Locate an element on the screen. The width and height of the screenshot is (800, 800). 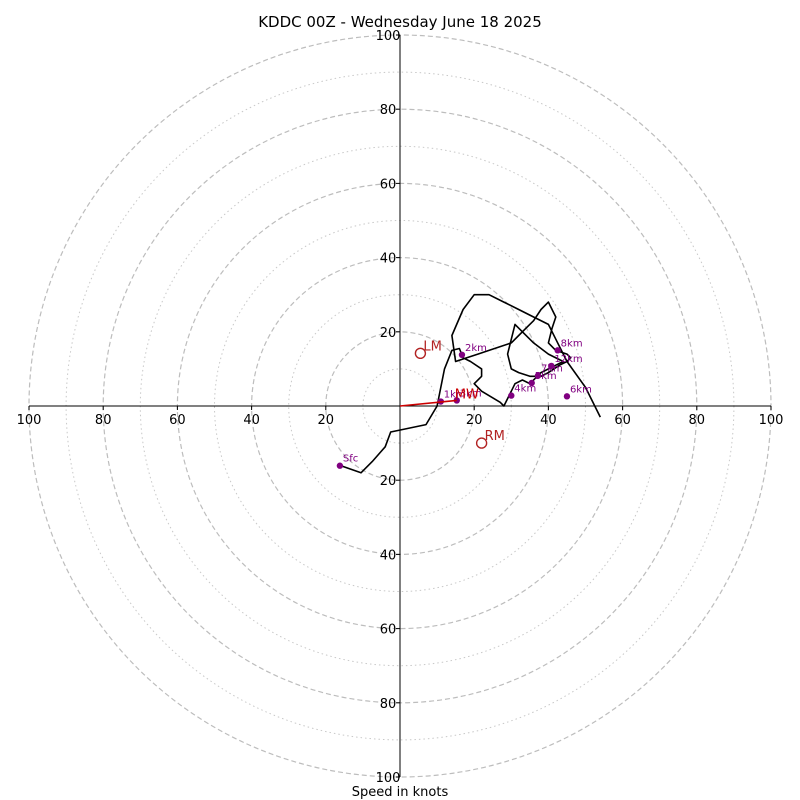
tick-label-north-100: 100 is located at coordinates (388, 36).